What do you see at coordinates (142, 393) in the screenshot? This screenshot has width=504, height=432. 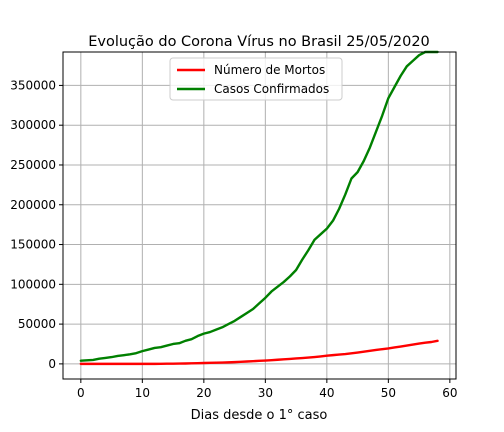 I see `x-tick-label: 10` at bounding box center [142, 393].